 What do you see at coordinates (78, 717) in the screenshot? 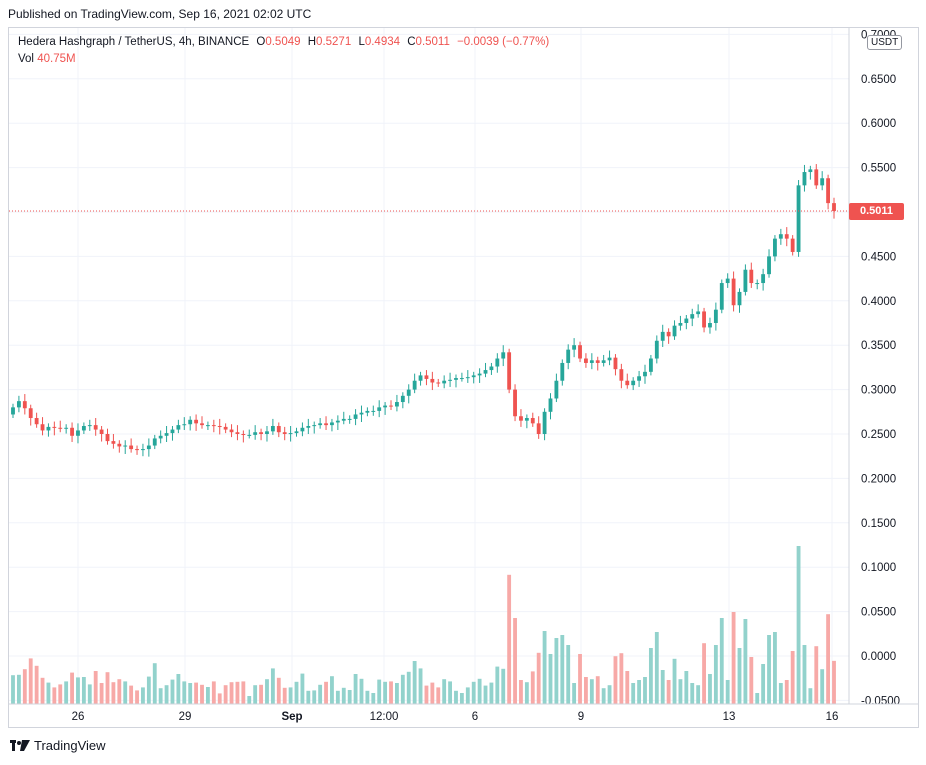
I see `x-tick-label: 26` at bounding box center [78, 717].